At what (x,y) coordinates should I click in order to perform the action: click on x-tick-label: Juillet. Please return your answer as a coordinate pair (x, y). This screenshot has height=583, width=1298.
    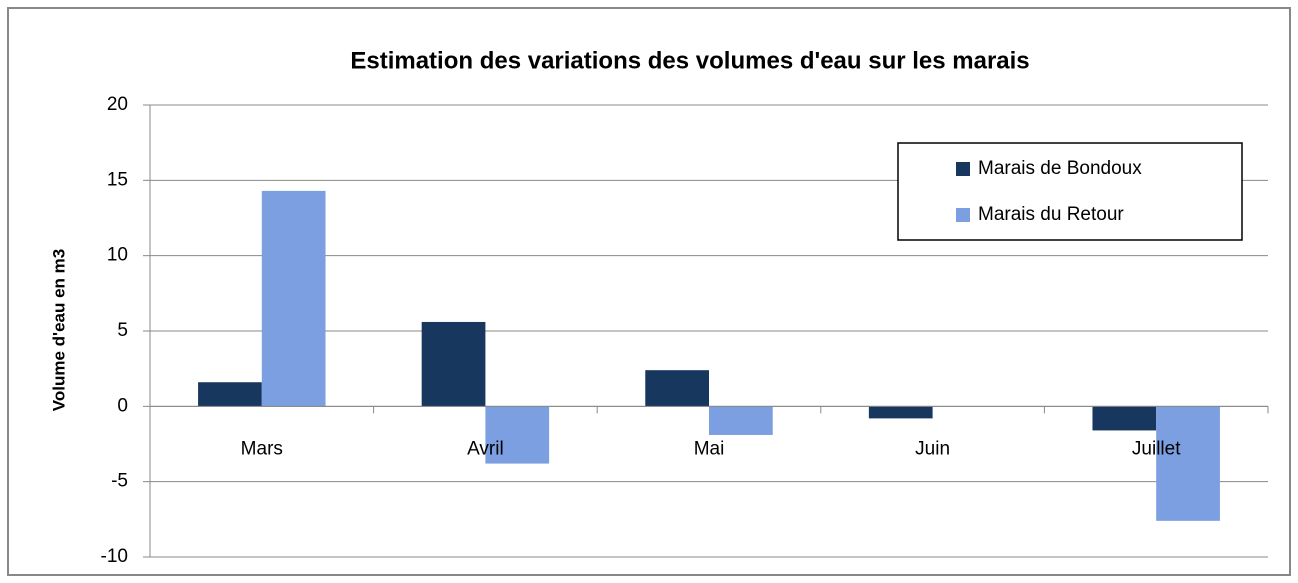
    Looking at the image, I should click on (1156, 448).